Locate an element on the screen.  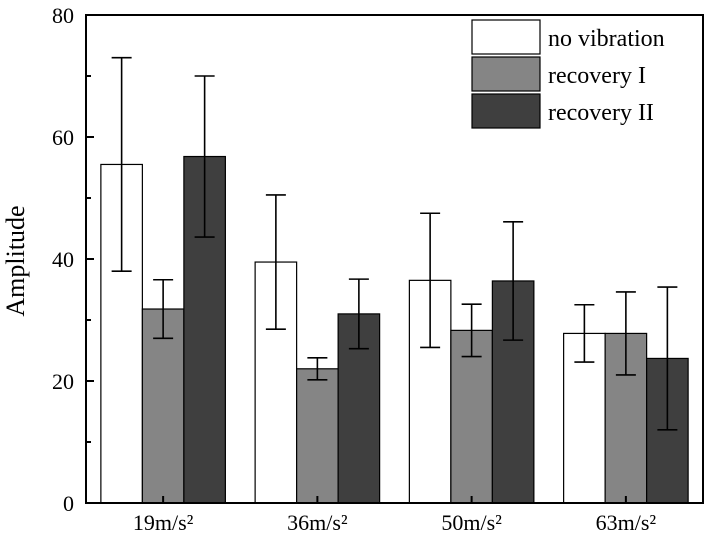
y-tick-label: 20 is located at coordinates (63, 381).